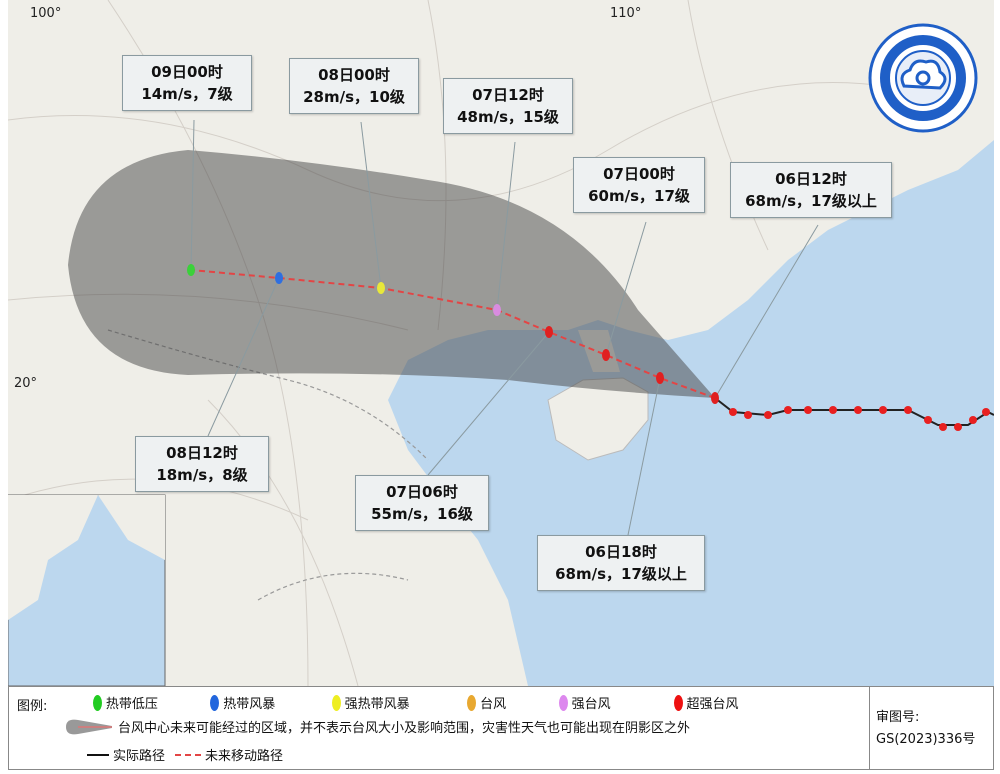 This screenshot has width=1000, height=774. I want to click on legend-item-label: 超强台风, so click(712, 704).